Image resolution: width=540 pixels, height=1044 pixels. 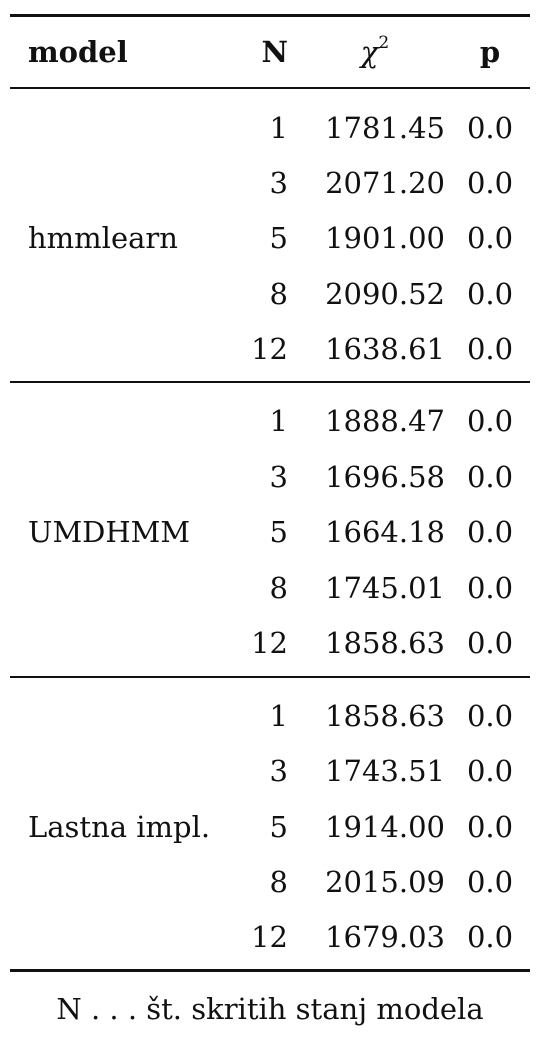 What do you see at coordinates (270, 1009) in the screenshot?
I see `table-footnote: N . . . št. skritih stanj modela` at bounding box center [270, 1009].